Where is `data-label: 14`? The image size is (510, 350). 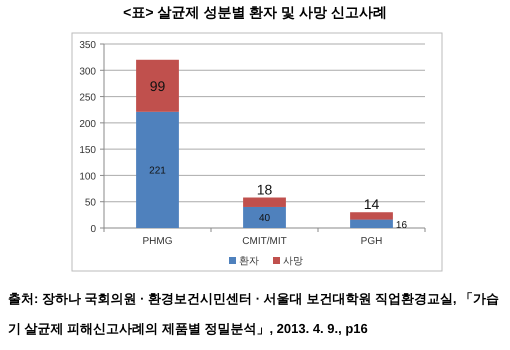
data-label: 14 is located at coordinates (372, 204).